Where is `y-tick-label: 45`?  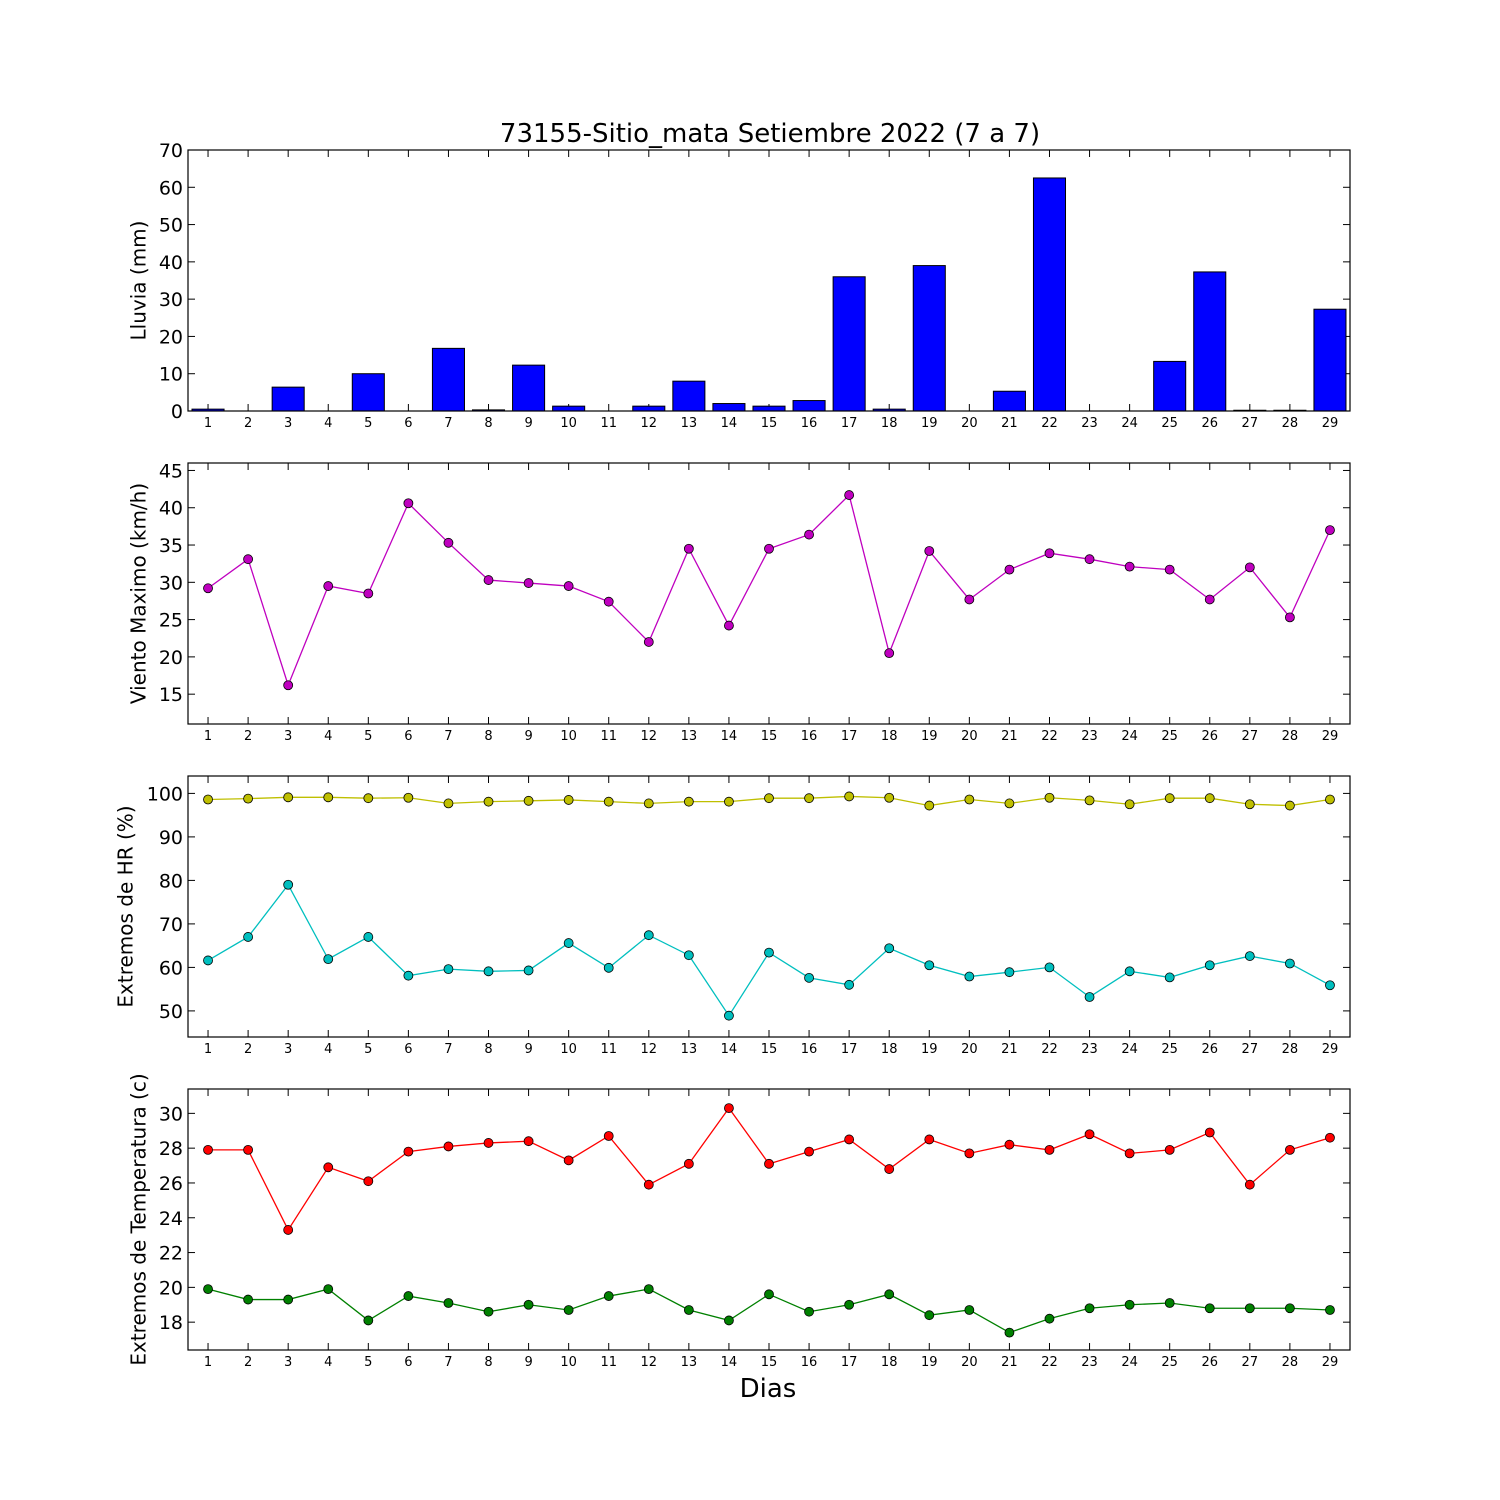 y-tick-label: 45 is located at coordinates (171, 471).